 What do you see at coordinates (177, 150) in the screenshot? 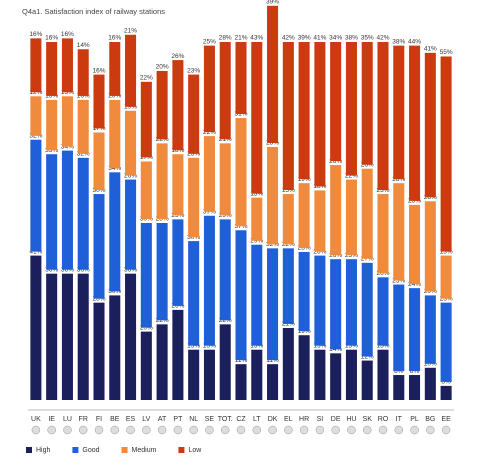
I see `value-label: 18%` at bounding box center [177, 150].